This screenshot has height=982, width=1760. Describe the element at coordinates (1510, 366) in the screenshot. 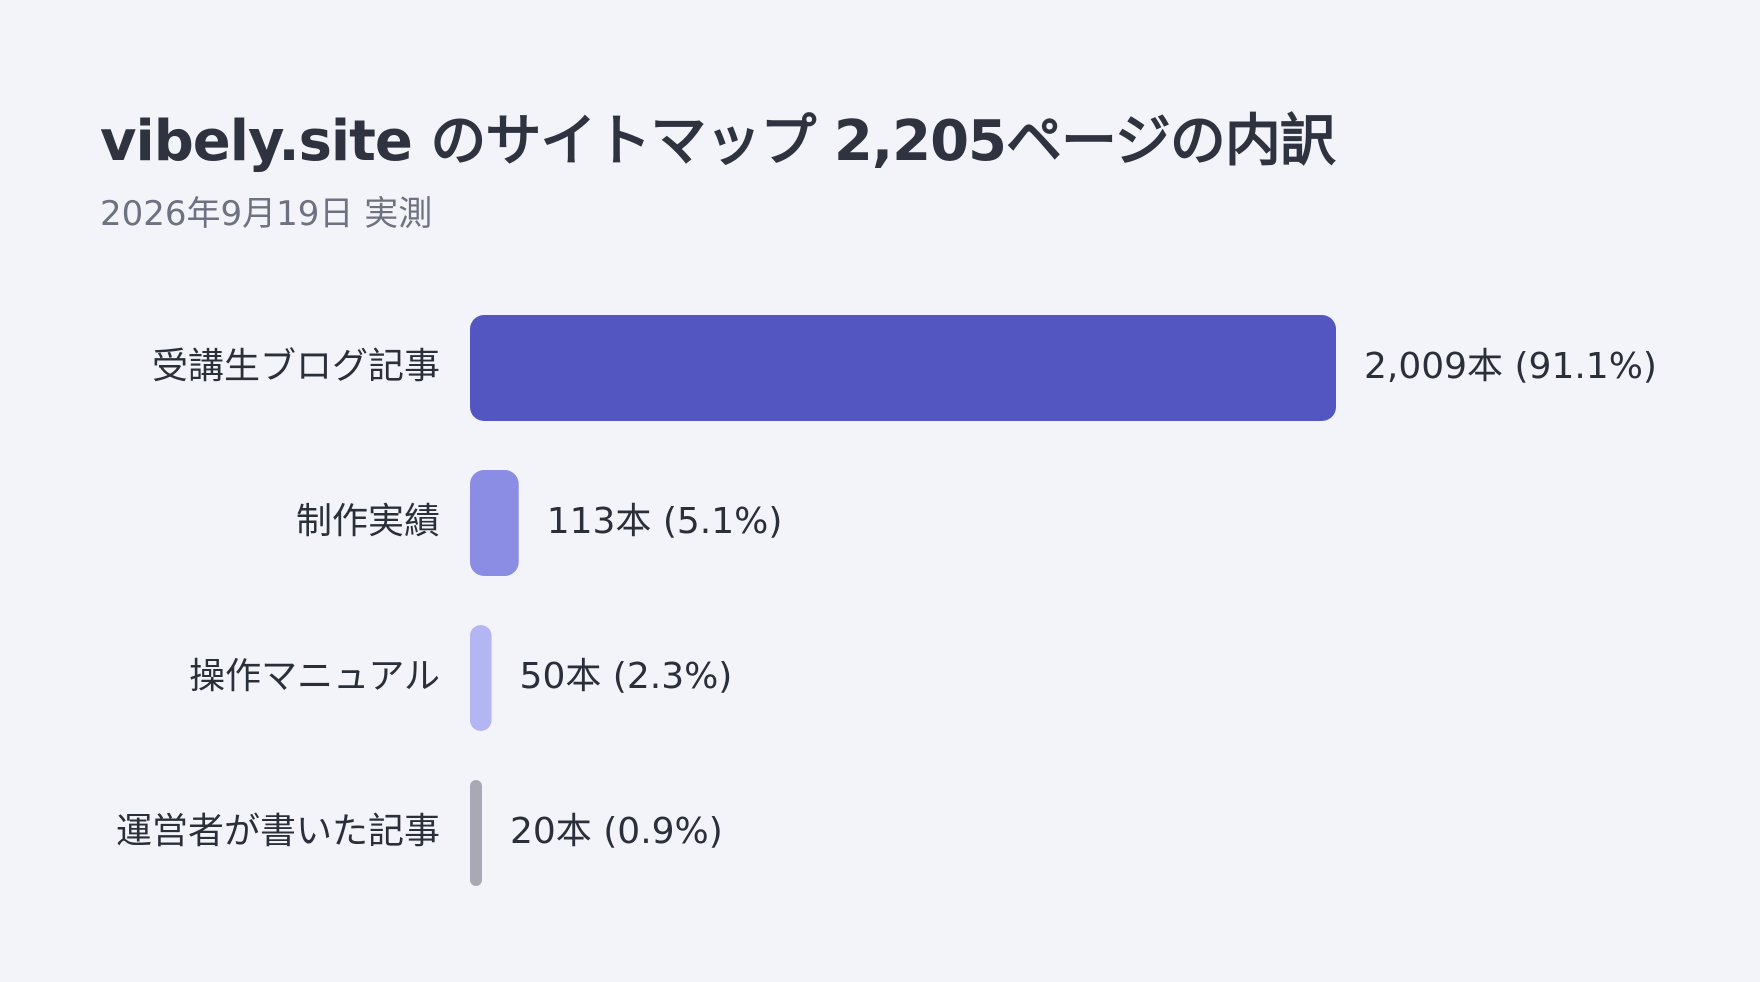

I see `data-label: 2,009本 (91.1%)` at that location.